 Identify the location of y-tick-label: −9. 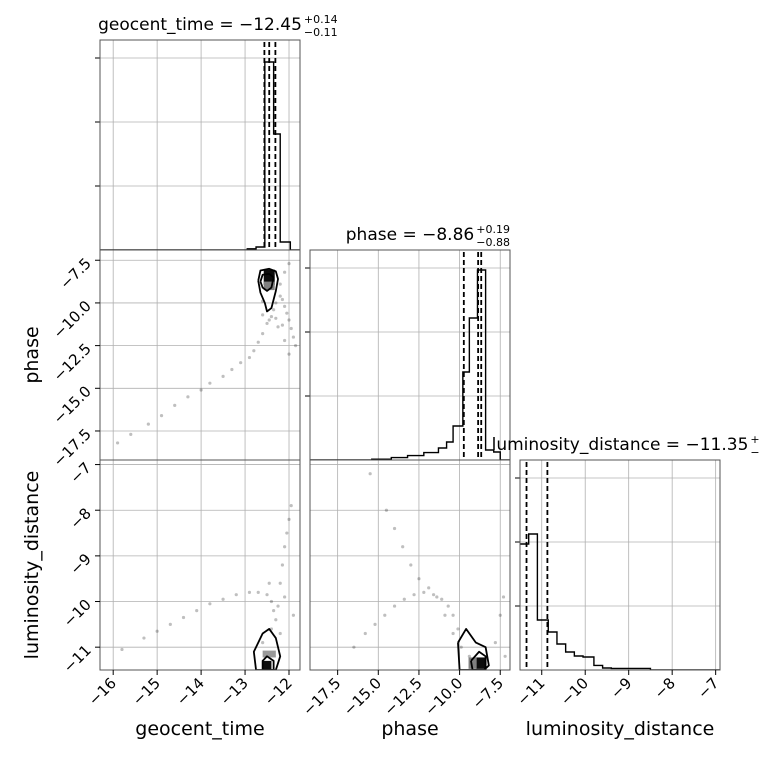
(80, 564).